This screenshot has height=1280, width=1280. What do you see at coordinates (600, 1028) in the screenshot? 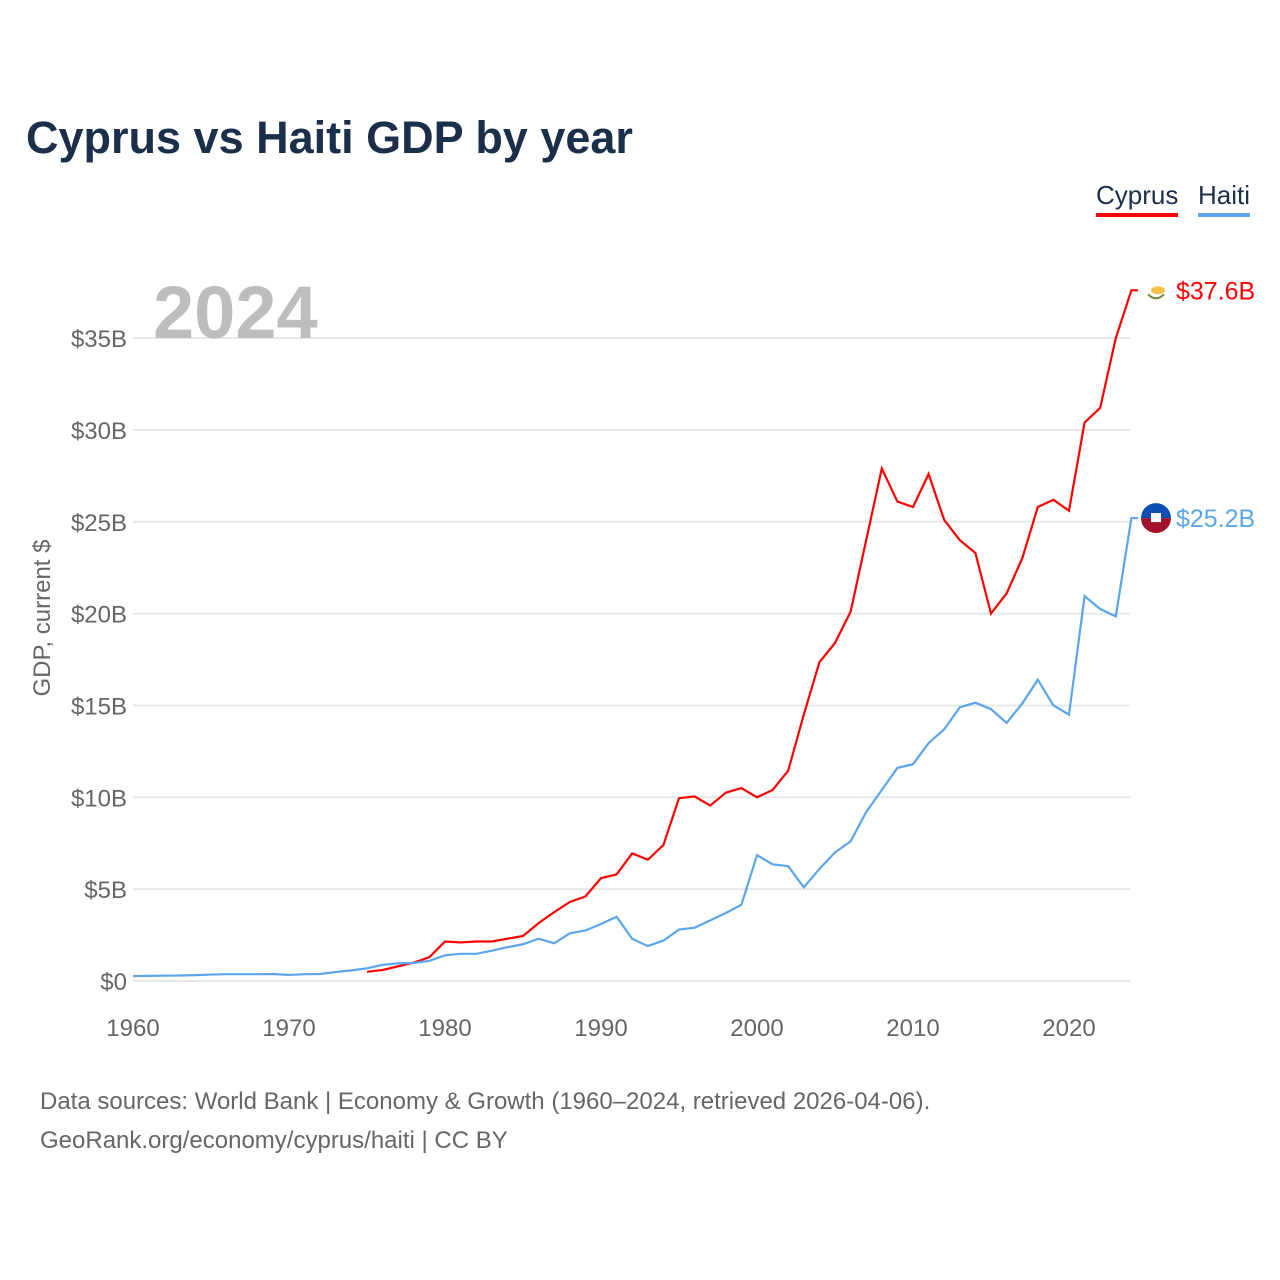
I see `x-tick-label: 1990` at bounding box center [600, 1028].